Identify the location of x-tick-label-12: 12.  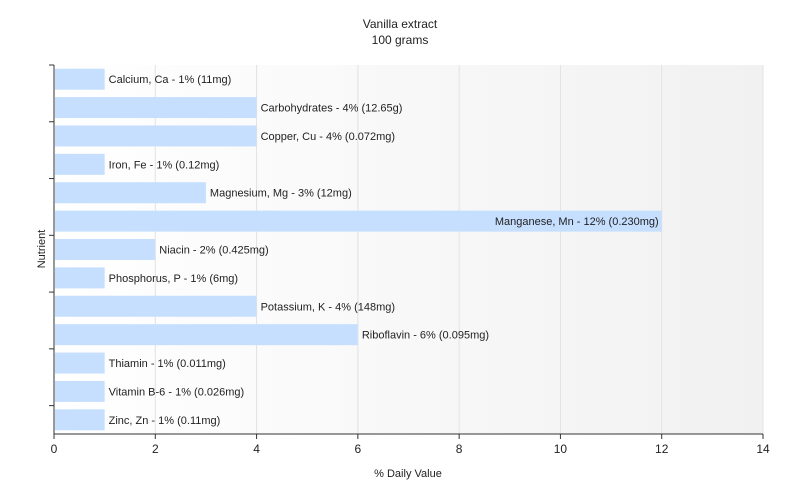
(662, 449).